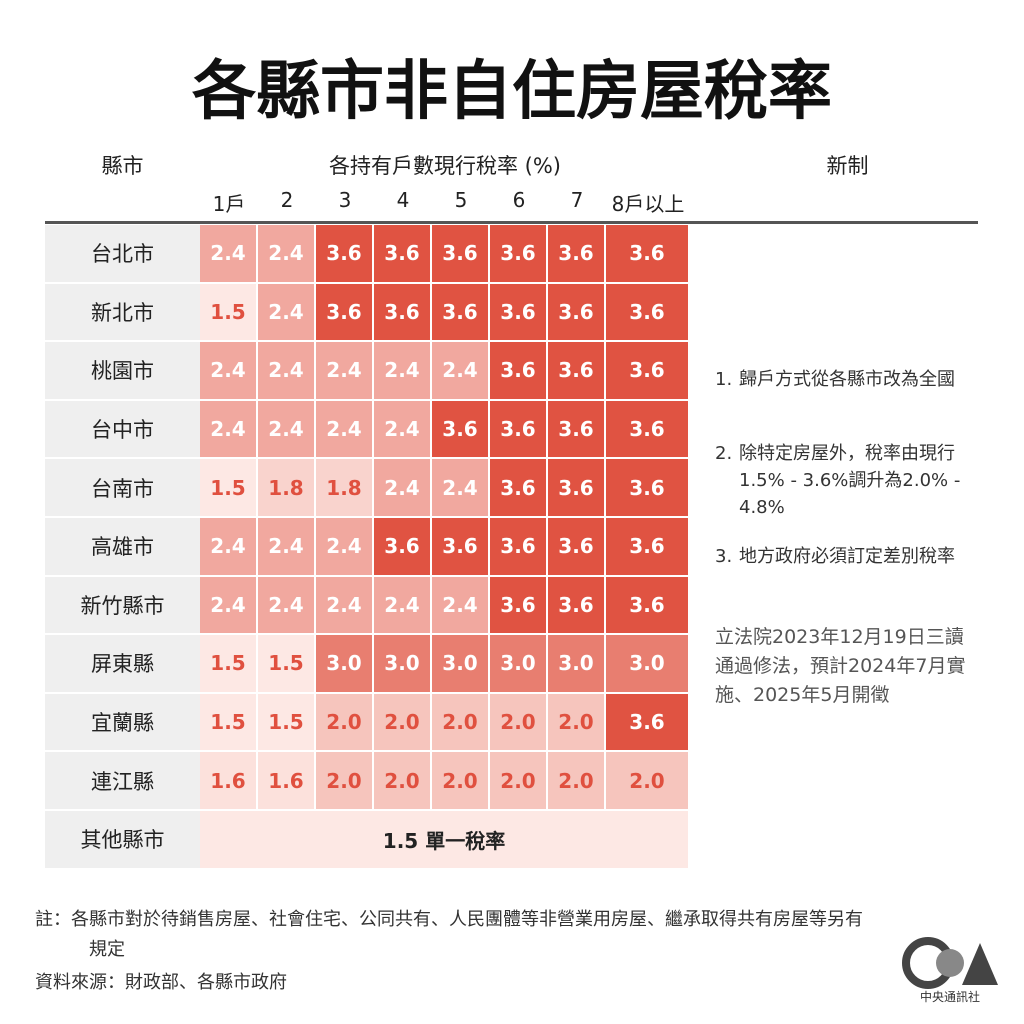  What do you see at coordinates (950, 970) in the screenshot?
I see `logo: 中央通訊社` at bounding box center [950, 970].